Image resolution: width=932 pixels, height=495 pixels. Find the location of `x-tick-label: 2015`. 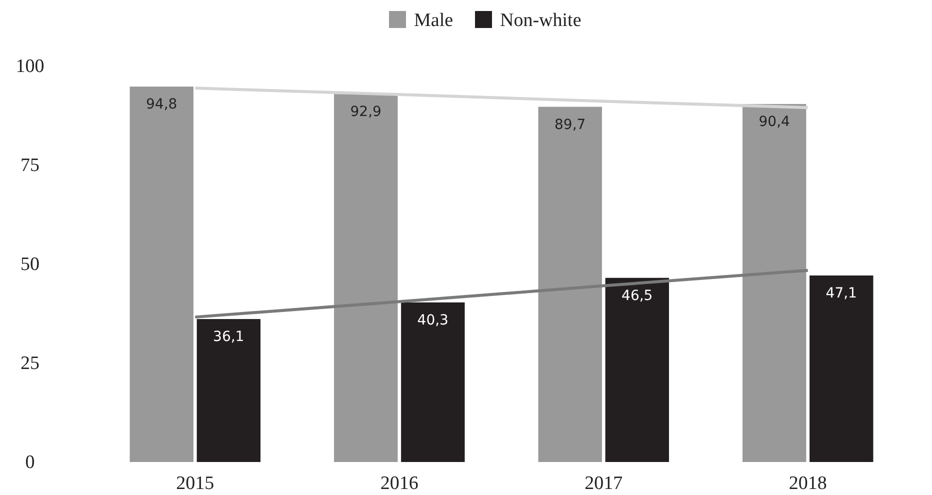

x-tick-label: 2015 is located at coordinates (195, 483).